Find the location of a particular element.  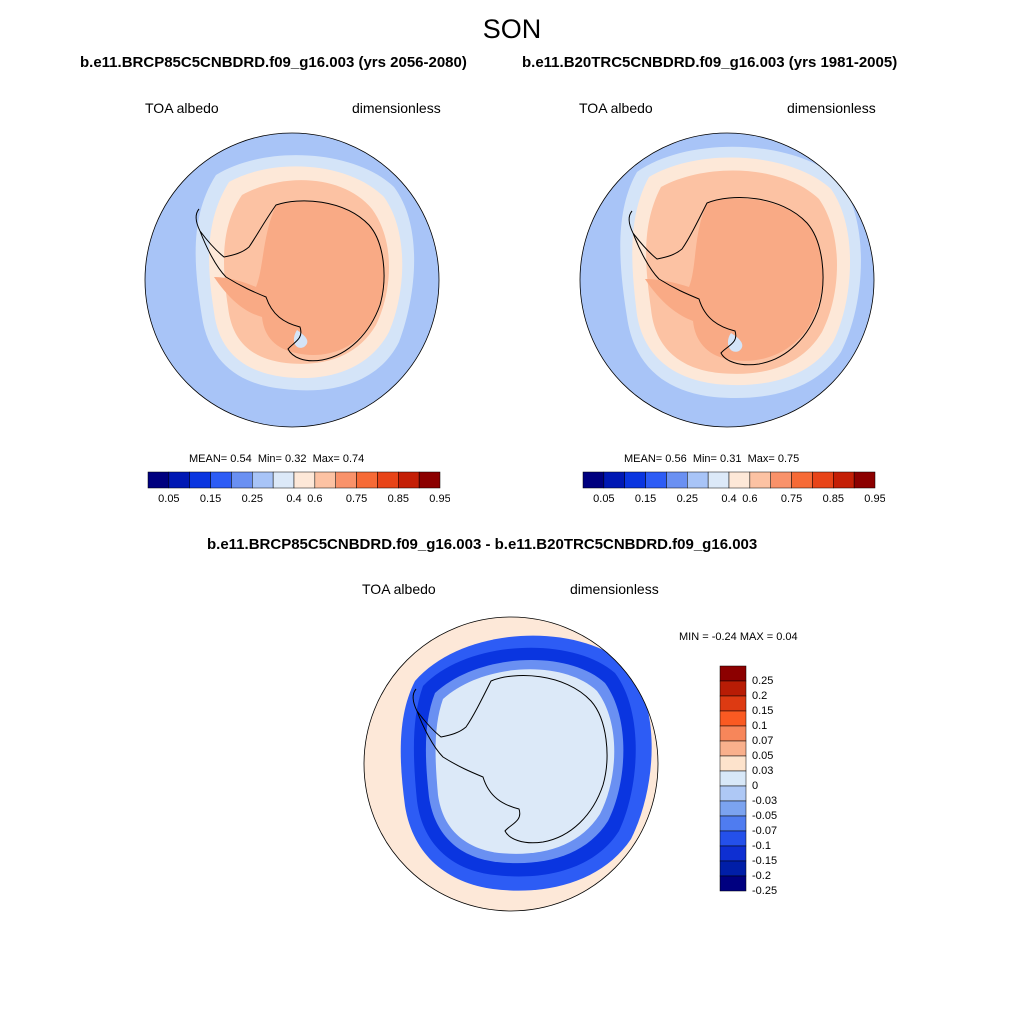

colorbar-tick-label: -0.25 is located at coordinates (764, 891).